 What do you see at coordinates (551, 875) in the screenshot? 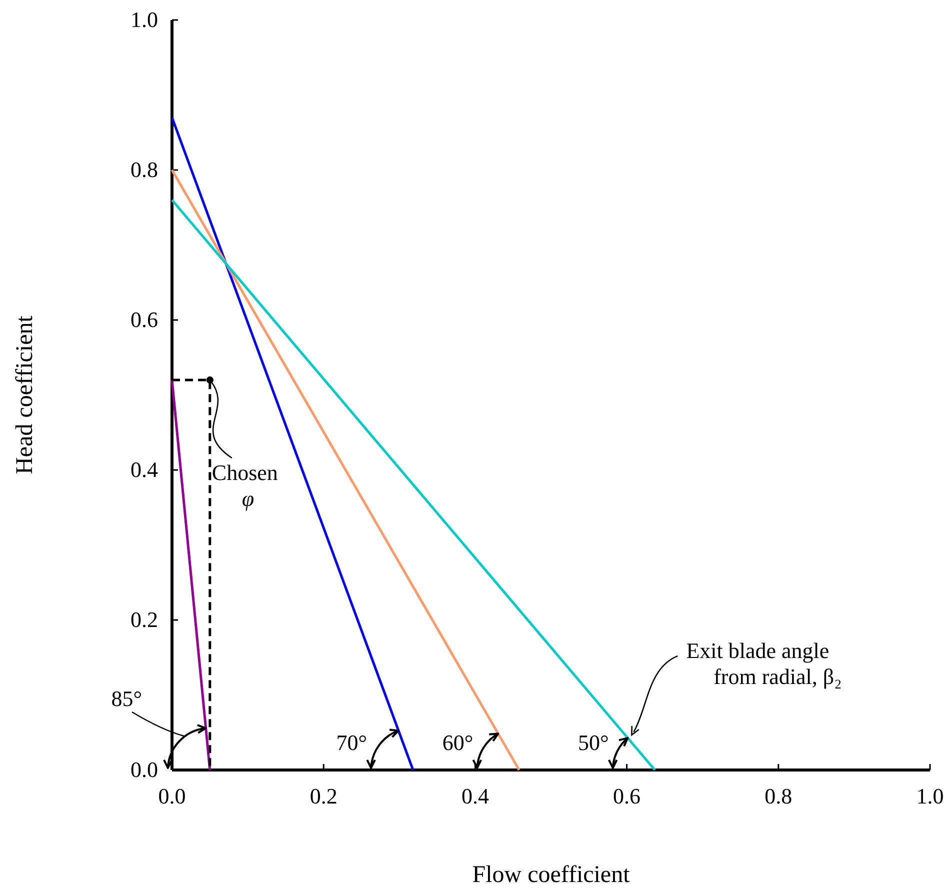
I see `x-axis-title: Flow coefficient` at bounding box center [551, 875].